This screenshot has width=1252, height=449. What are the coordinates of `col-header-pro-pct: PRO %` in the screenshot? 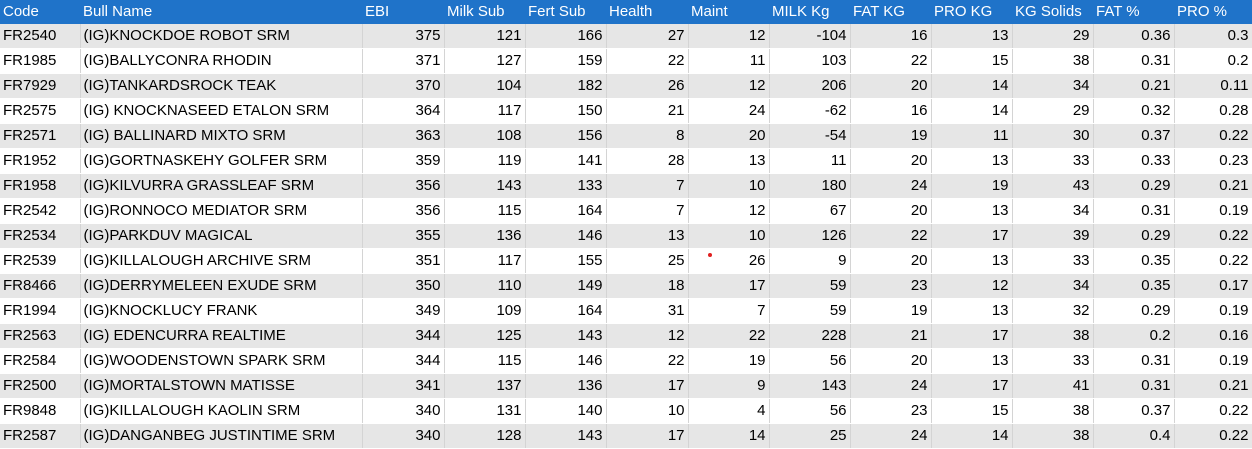 It's located at (1213, 12).